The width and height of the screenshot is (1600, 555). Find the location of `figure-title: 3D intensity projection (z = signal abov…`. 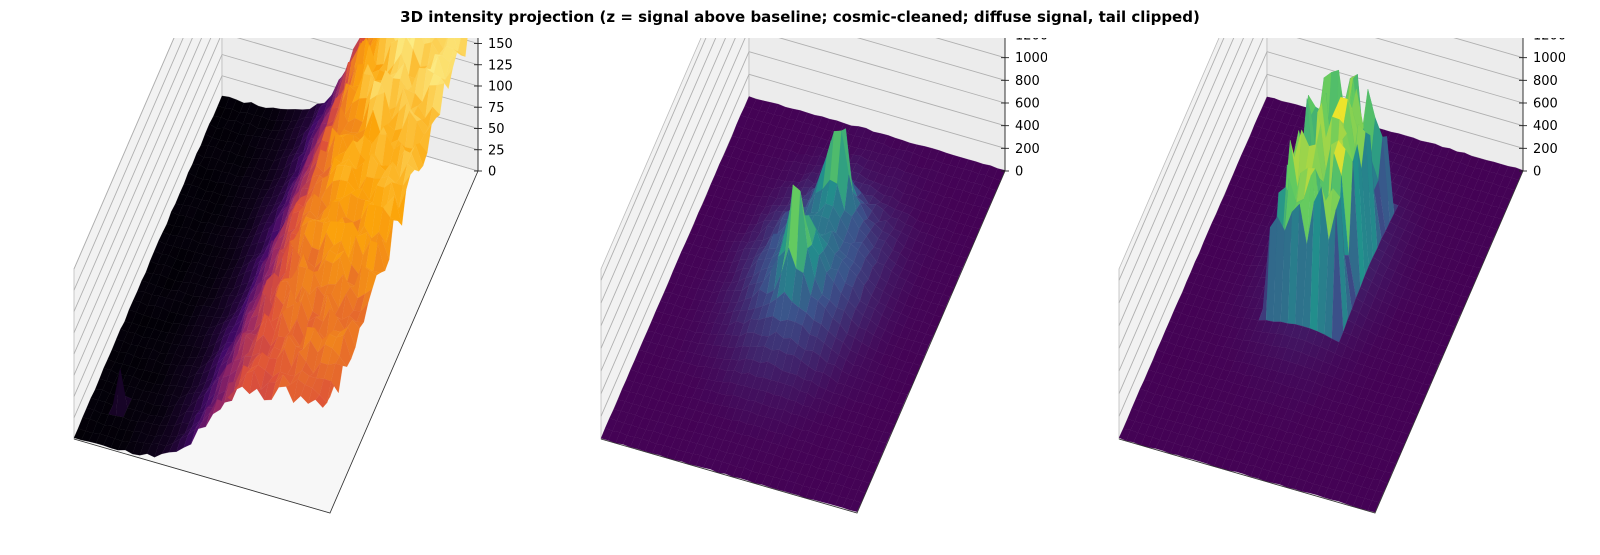

figure-title: 3D intensity projection (z = signal abov… is located at coordinates (800, 17).